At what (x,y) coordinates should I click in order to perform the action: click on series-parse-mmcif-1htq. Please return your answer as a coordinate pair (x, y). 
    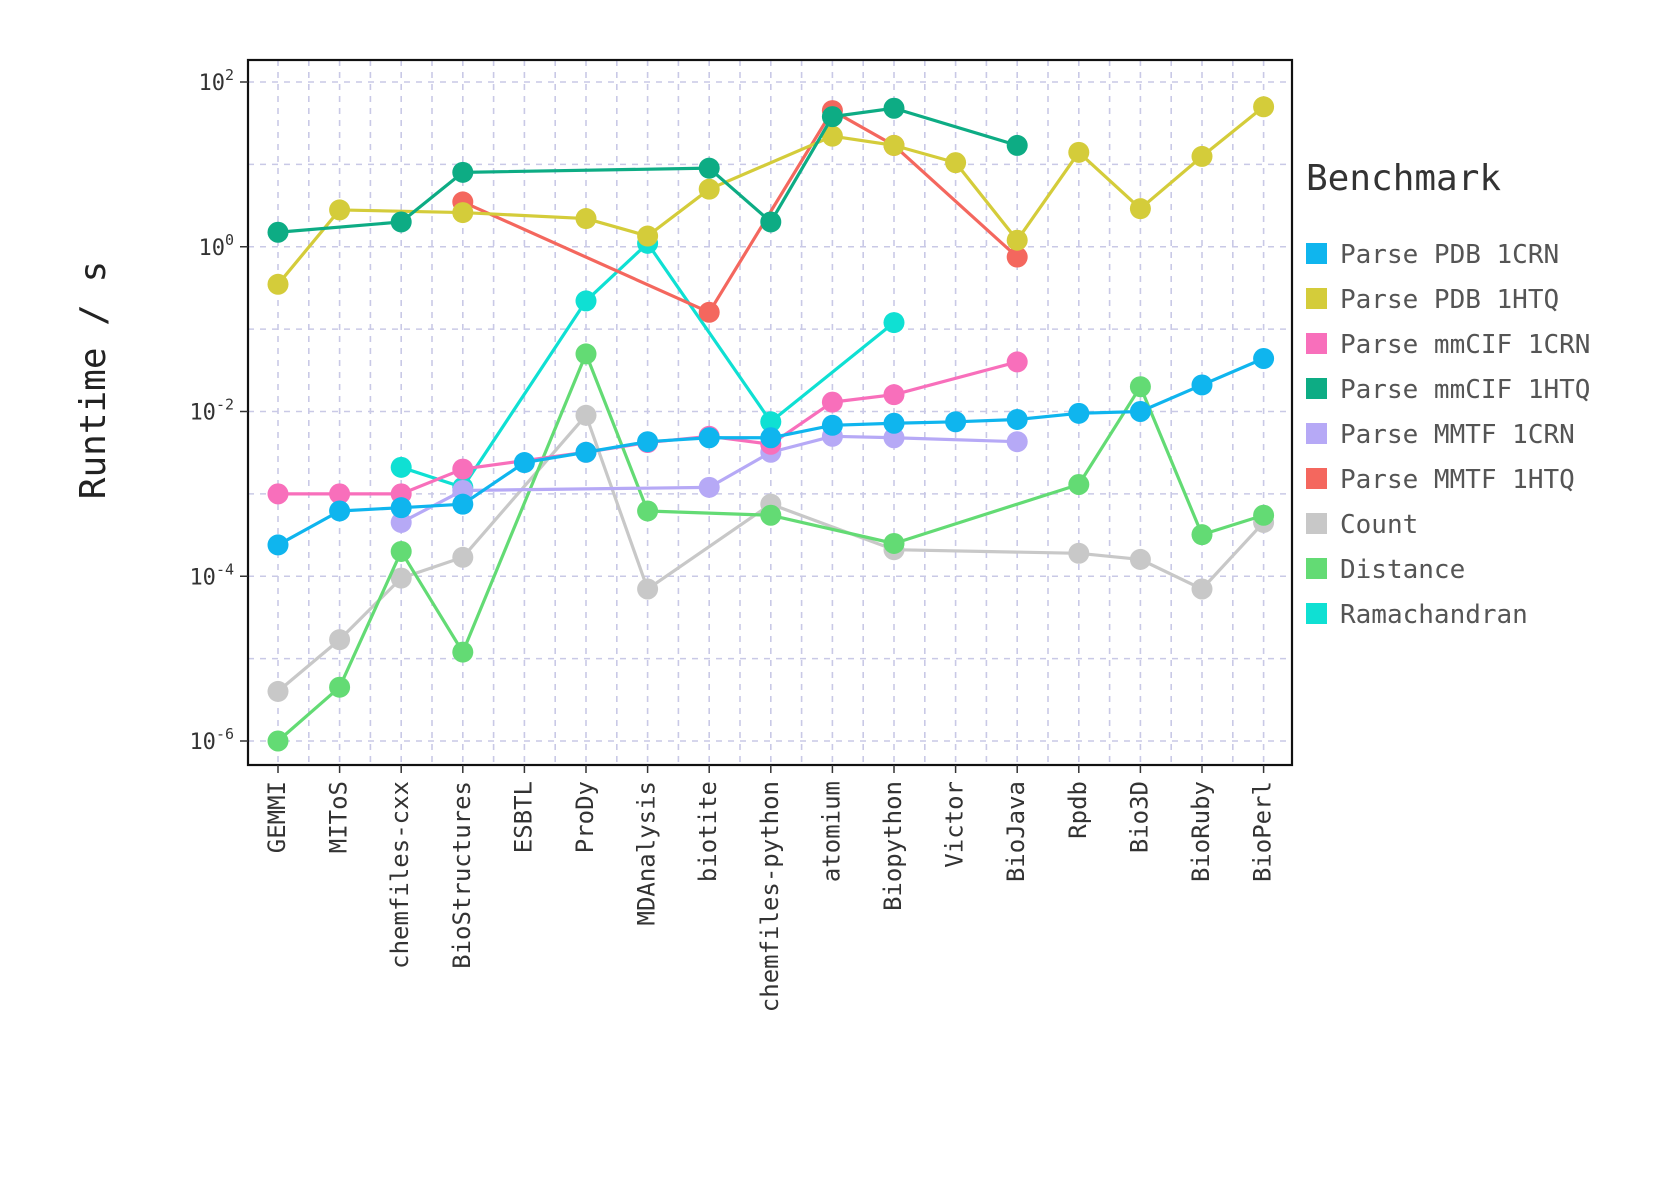
    Looking at the image, I should click on (647, 170).